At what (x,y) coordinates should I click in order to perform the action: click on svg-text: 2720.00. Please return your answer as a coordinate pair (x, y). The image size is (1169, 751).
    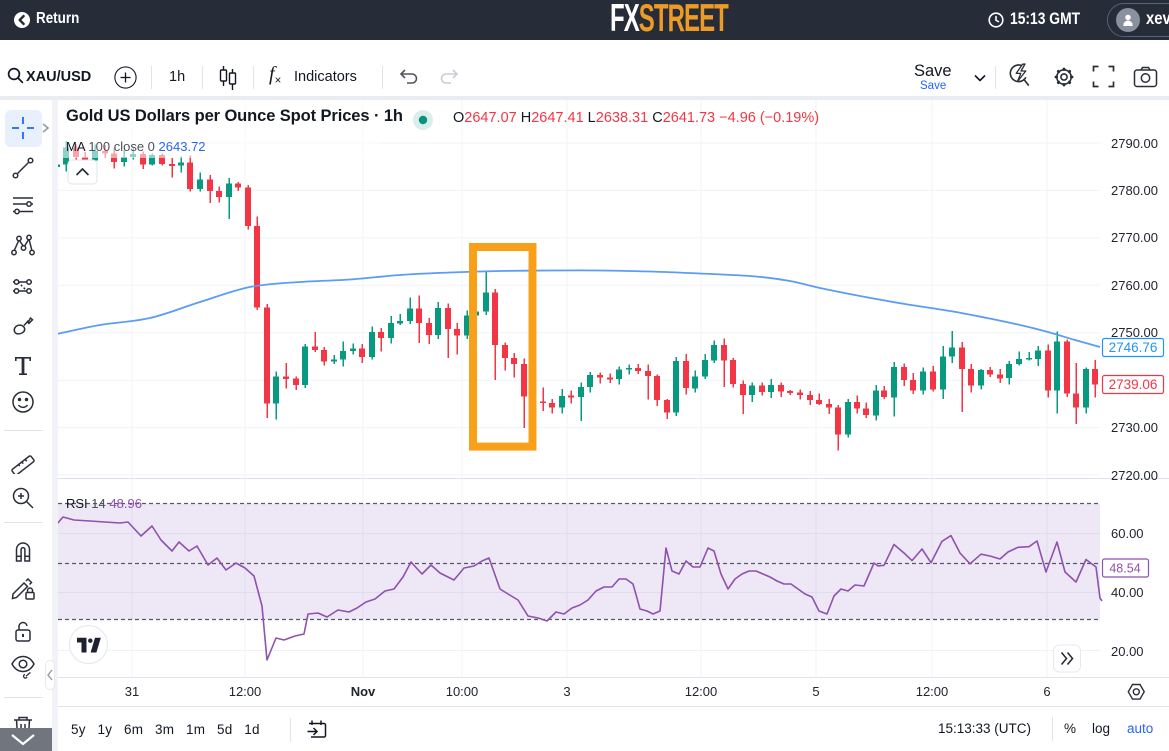
    Looking at the image, I should click on (1134, 475).